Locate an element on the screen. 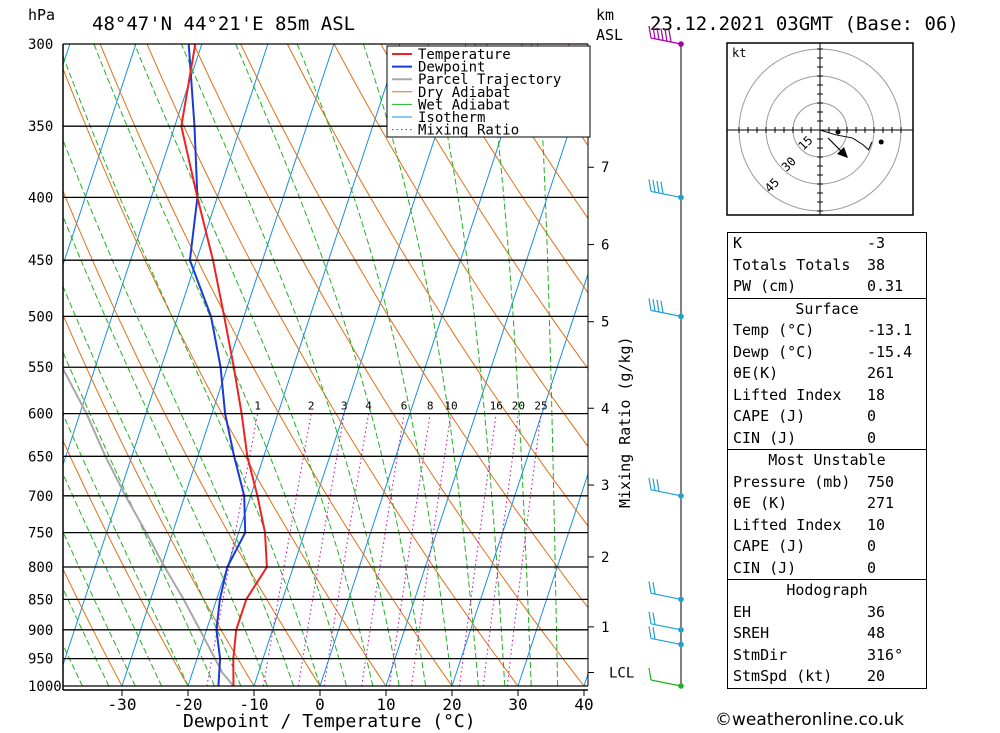 The height and width of the screenshot is (733, 1000). km-tick-label: 3 is located at coordinates (605, 486).